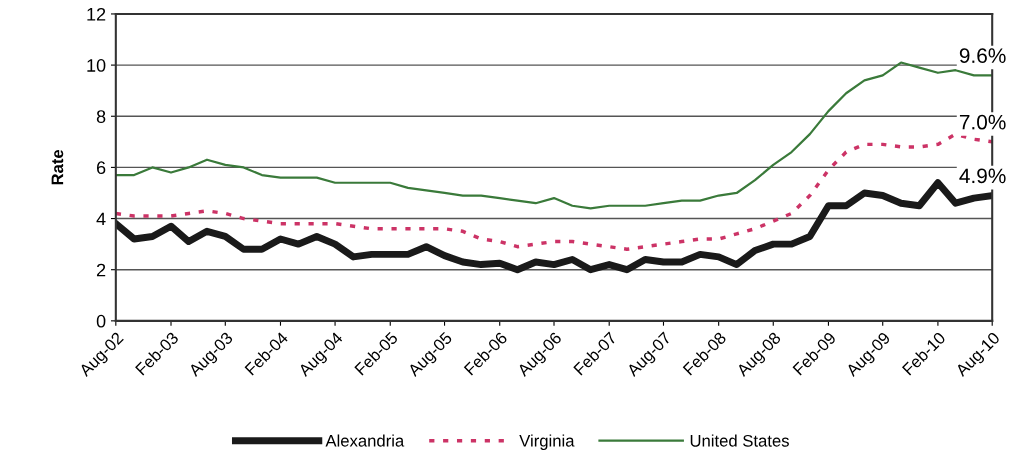 The width and height of the screenshot is (1025, 465). What do you see at coordinates (96, 65) in the screenshot?
I see `y-tick-label: 10` at bounding box center [96, 65].